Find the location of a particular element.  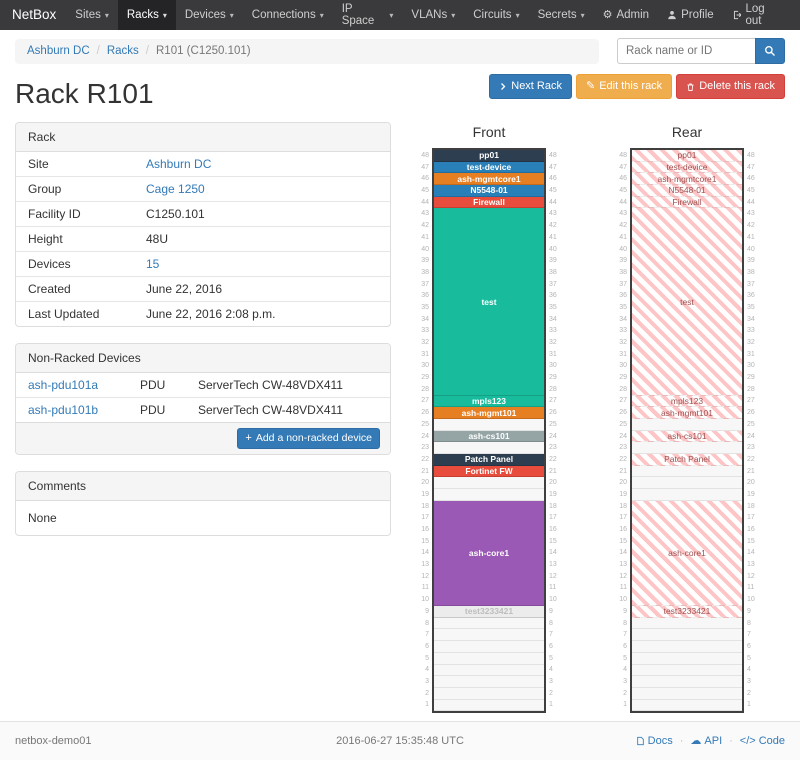

comments-body: None is located at coordinates (42, 517).